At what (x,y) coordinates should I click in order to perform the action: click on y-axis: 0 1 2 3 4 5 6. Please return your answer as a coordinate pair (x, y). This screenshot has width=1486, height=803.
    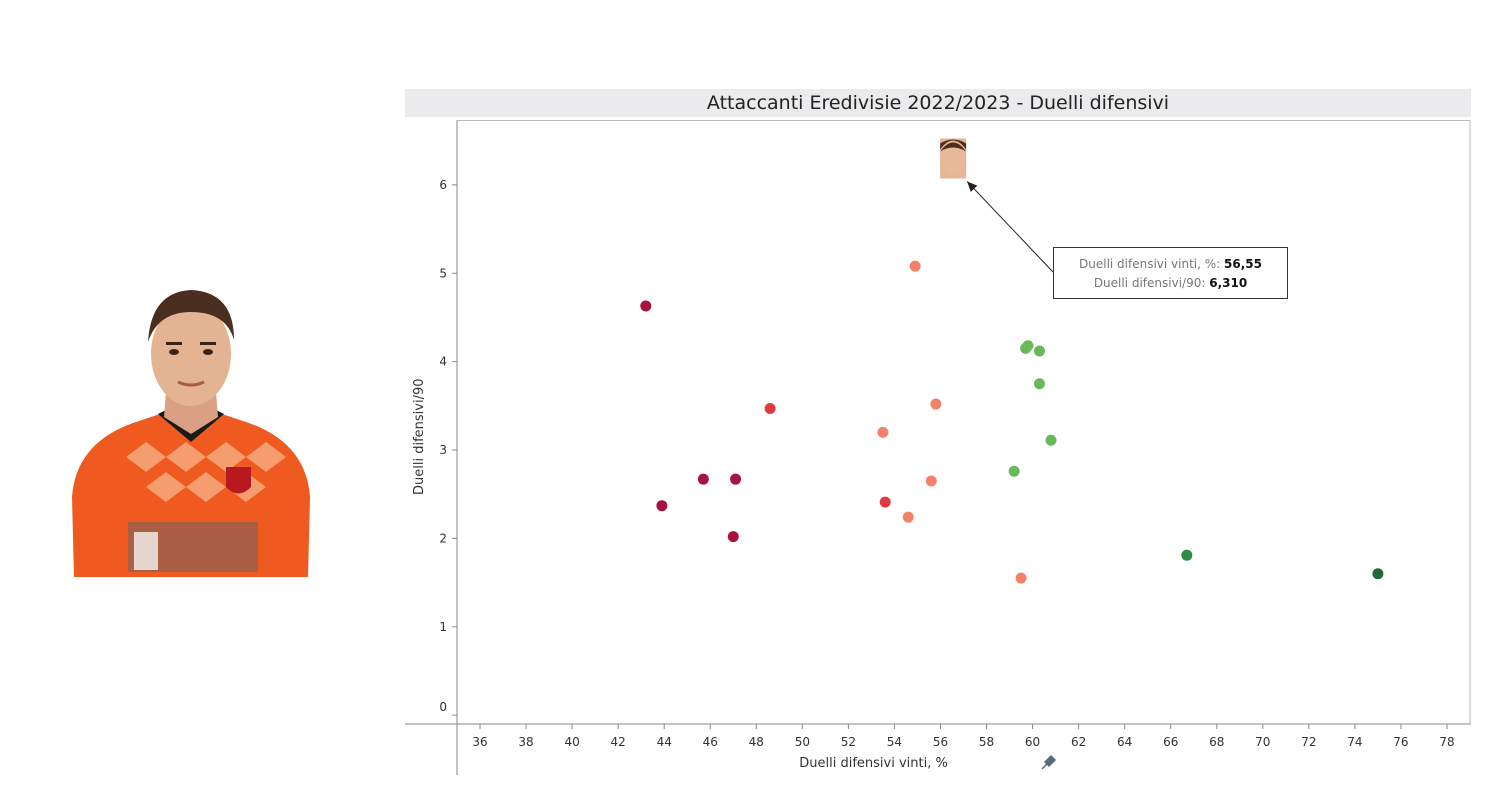
    Looking at the image, I should click on (448, 447).